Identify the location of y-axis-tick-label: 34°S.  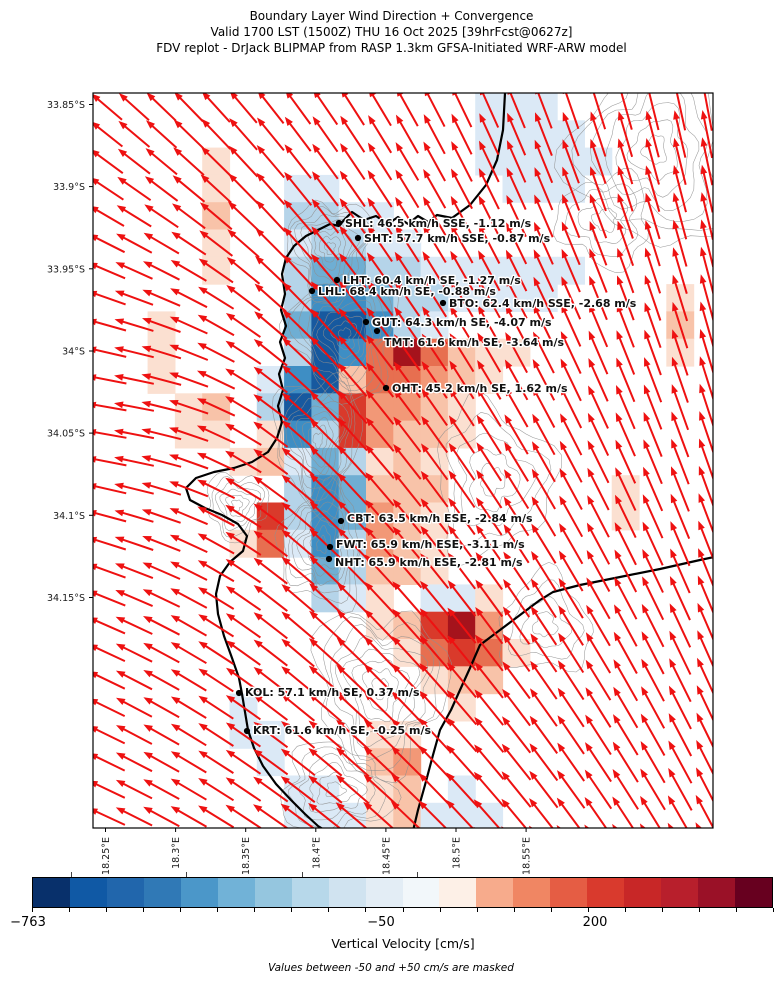
(73, 352).